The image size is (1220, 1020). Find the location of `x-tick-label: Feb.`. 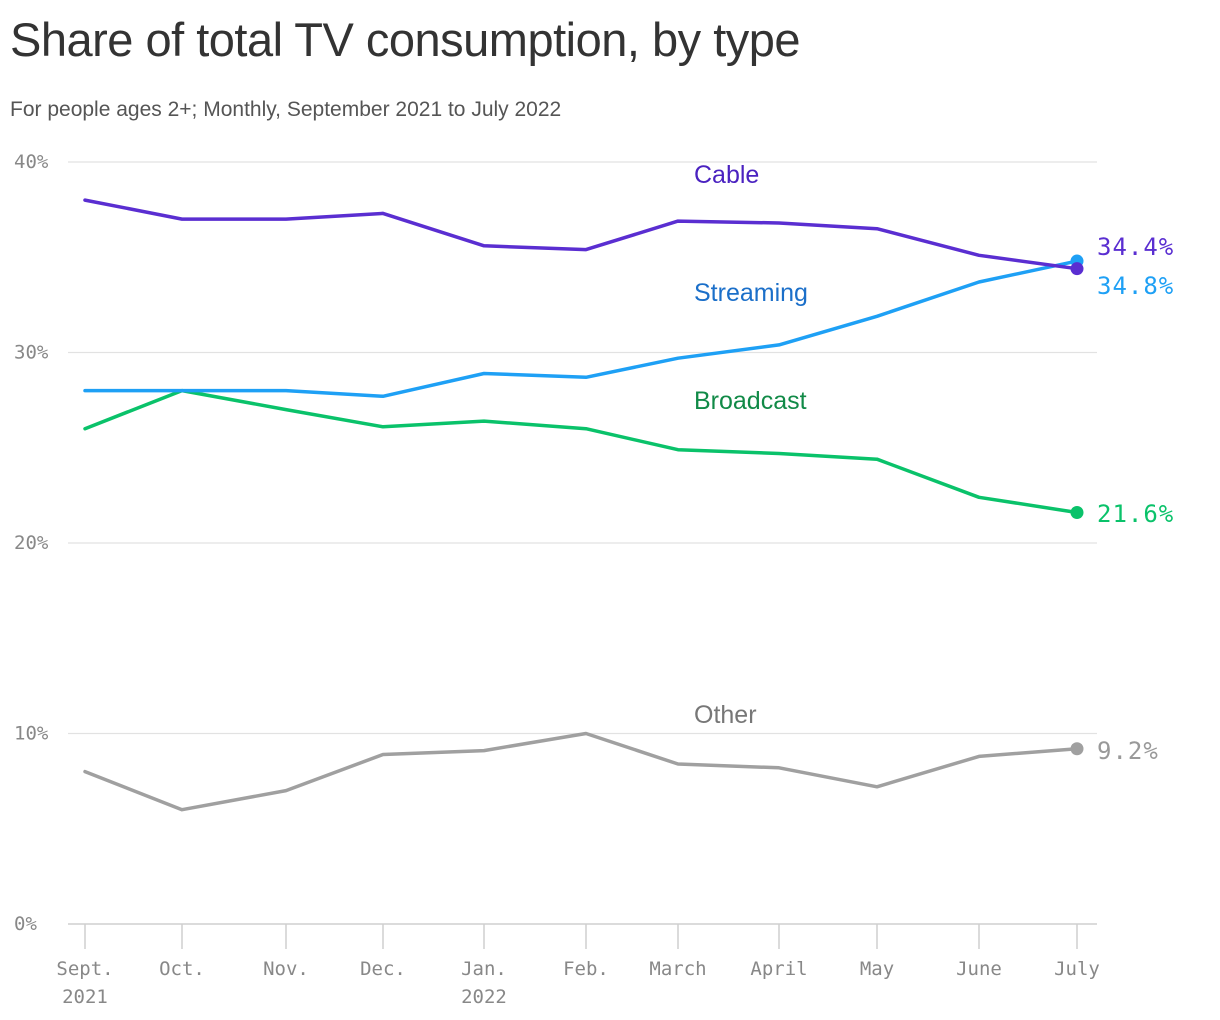

x-tick-label: Feb. is located at coordinates (586, 969).